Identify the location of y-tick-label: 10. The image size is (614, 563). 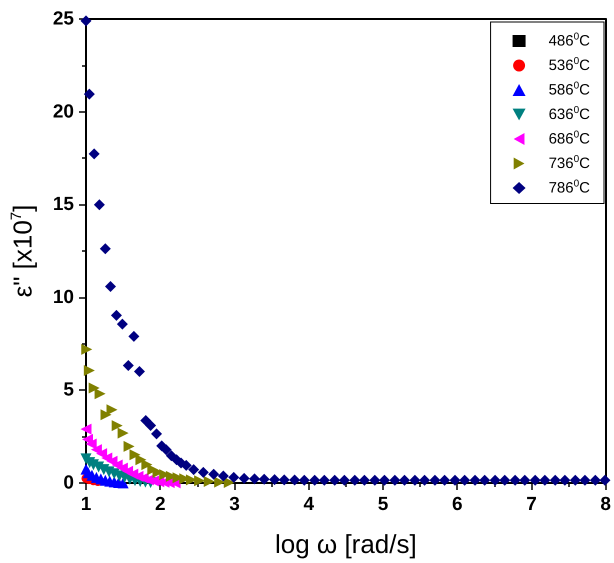
(63, 297).